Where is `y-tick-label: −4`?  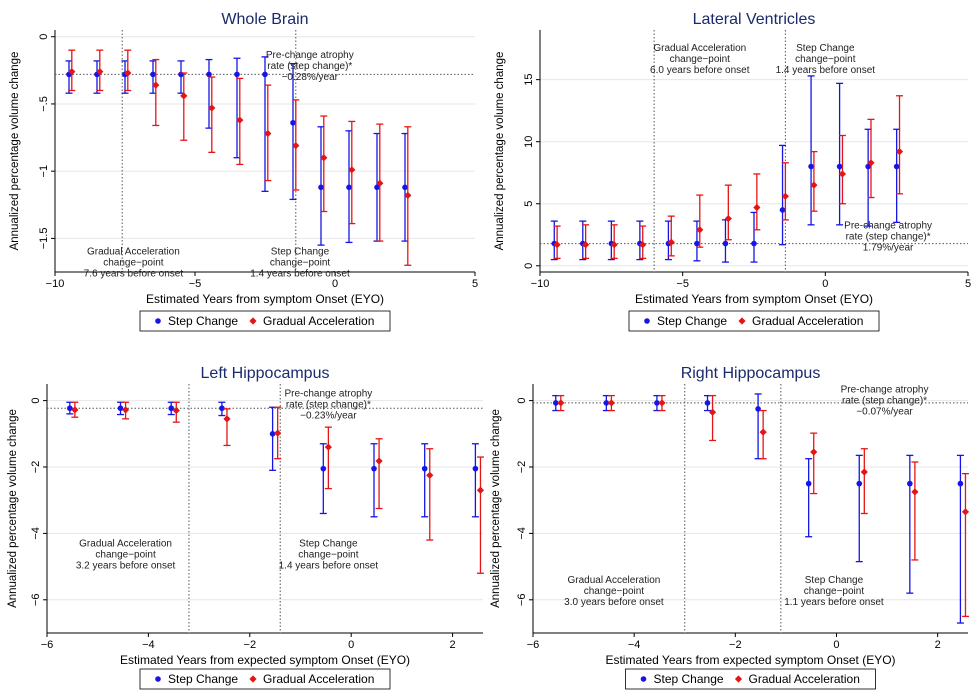
y-tick-label: −4 is located at coordinates (522, 533).